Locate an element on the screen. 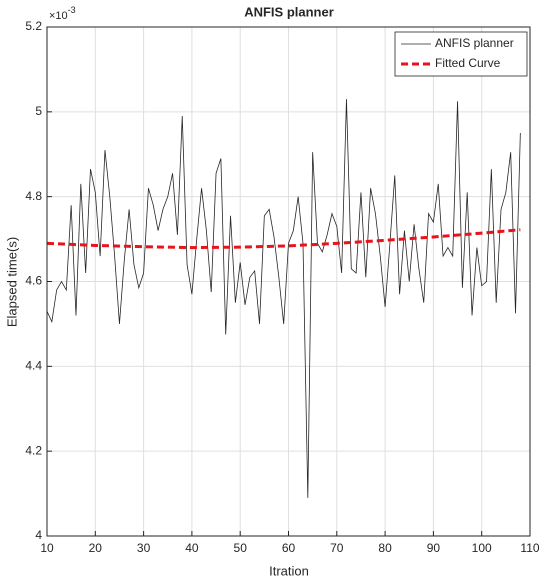 Image resolution: width=550 pixels, height=581 pixels. x-tick-label: 110 is located at coordinates (529, 548).